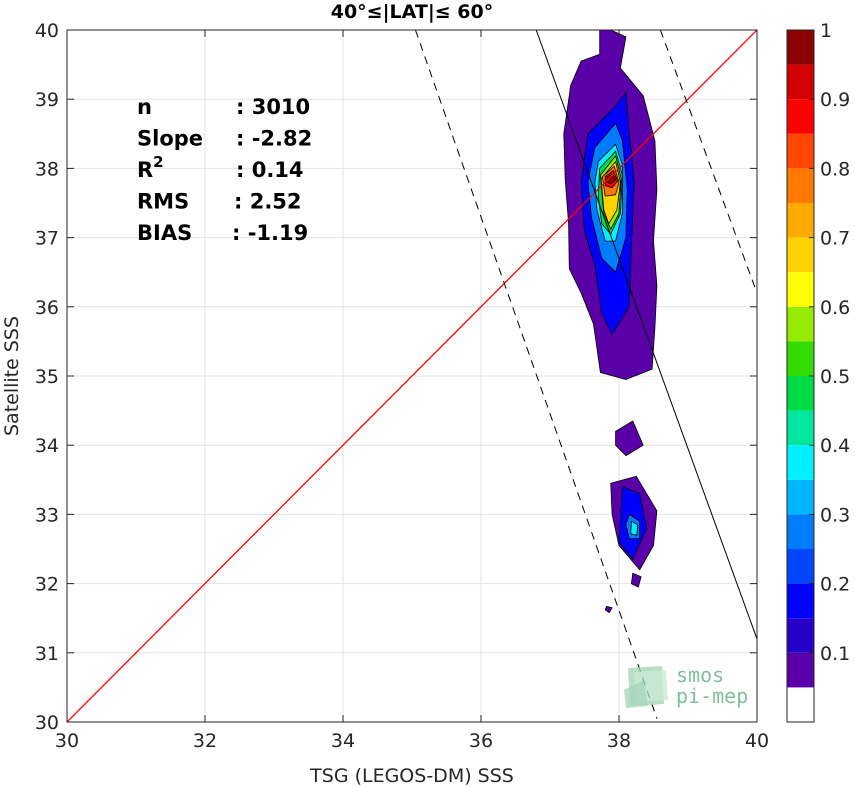 This screenshot has width=855, height=787. I want to click on colorbar-tick-label-5: 0.6, so click(835, 308).